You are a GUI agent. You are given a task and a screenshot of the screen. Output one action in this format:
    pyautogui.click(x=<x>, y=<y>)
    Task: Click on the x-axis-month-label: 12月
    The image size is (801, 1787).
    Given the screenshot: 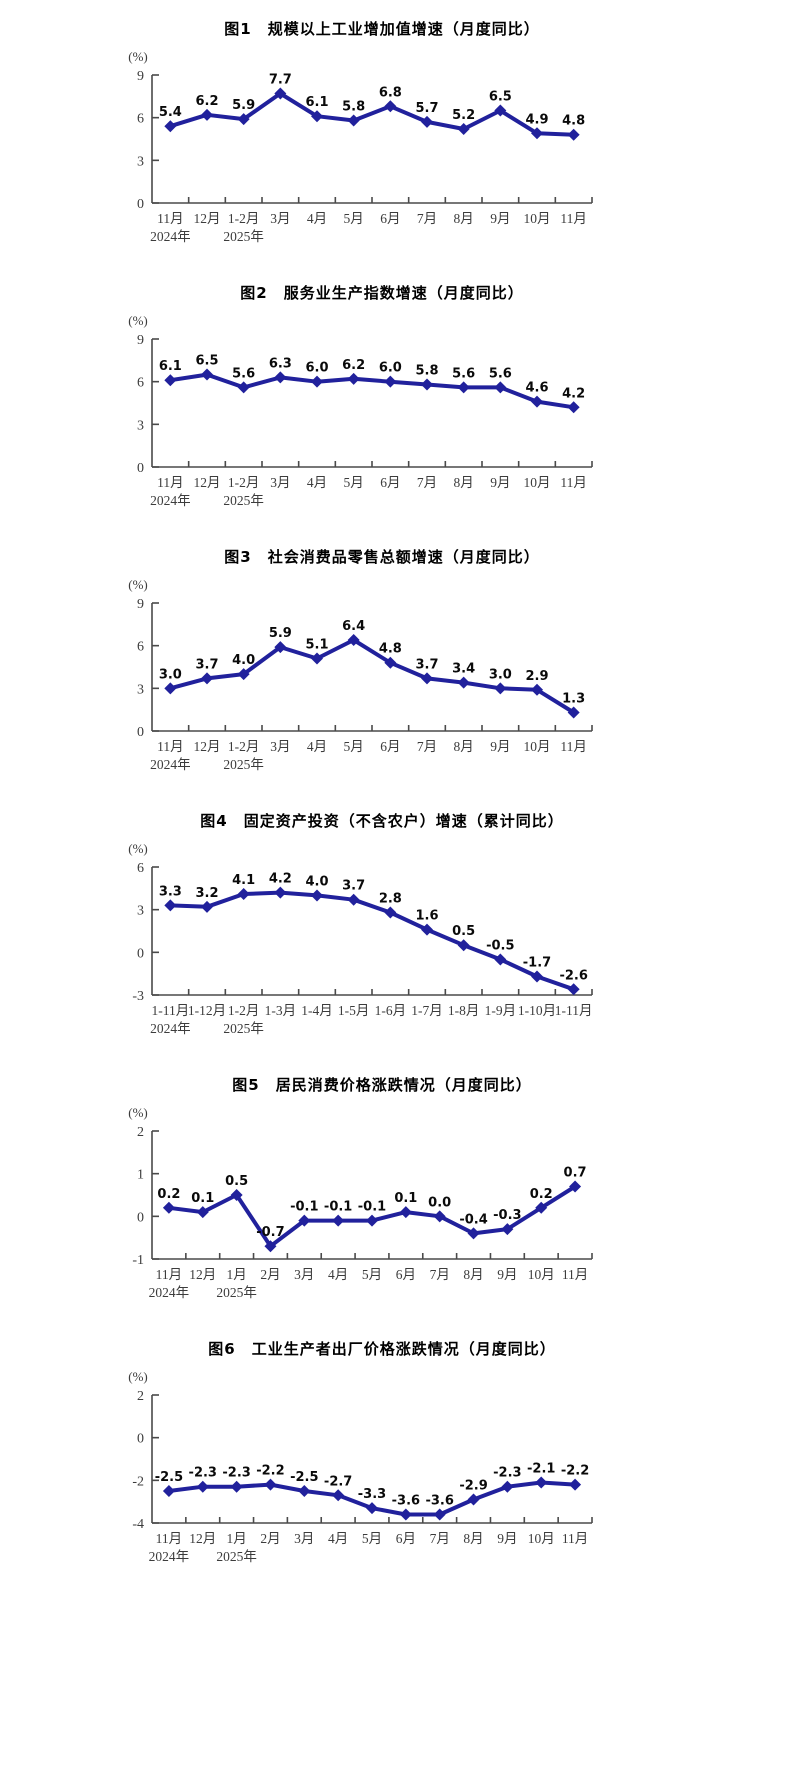 What is the action you would take?
    pyautogui.click(x=207, y=746)
    